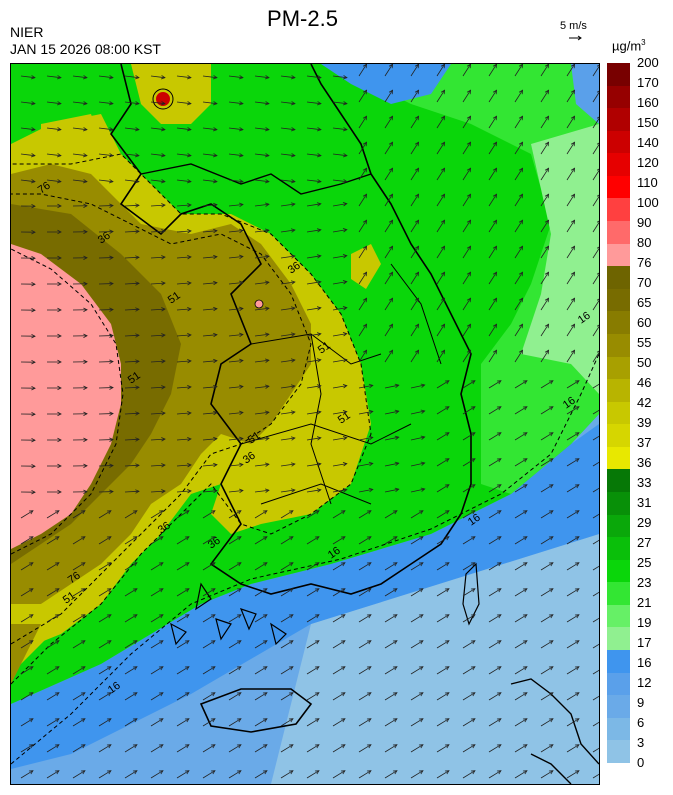 This screenshot has width=673, height=795. I want to click on colorbar-tick-label: 16, so click(644, 662).